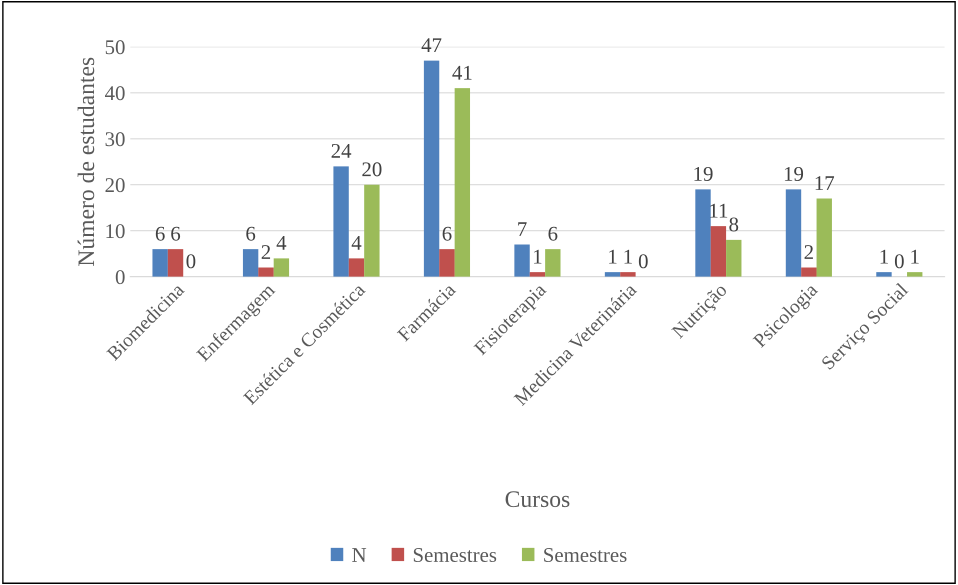 This screenshot has width=958, height=585. Describe the element at coordinates (372, 169) in the screenshot. I see `data-label: 20` at that location.